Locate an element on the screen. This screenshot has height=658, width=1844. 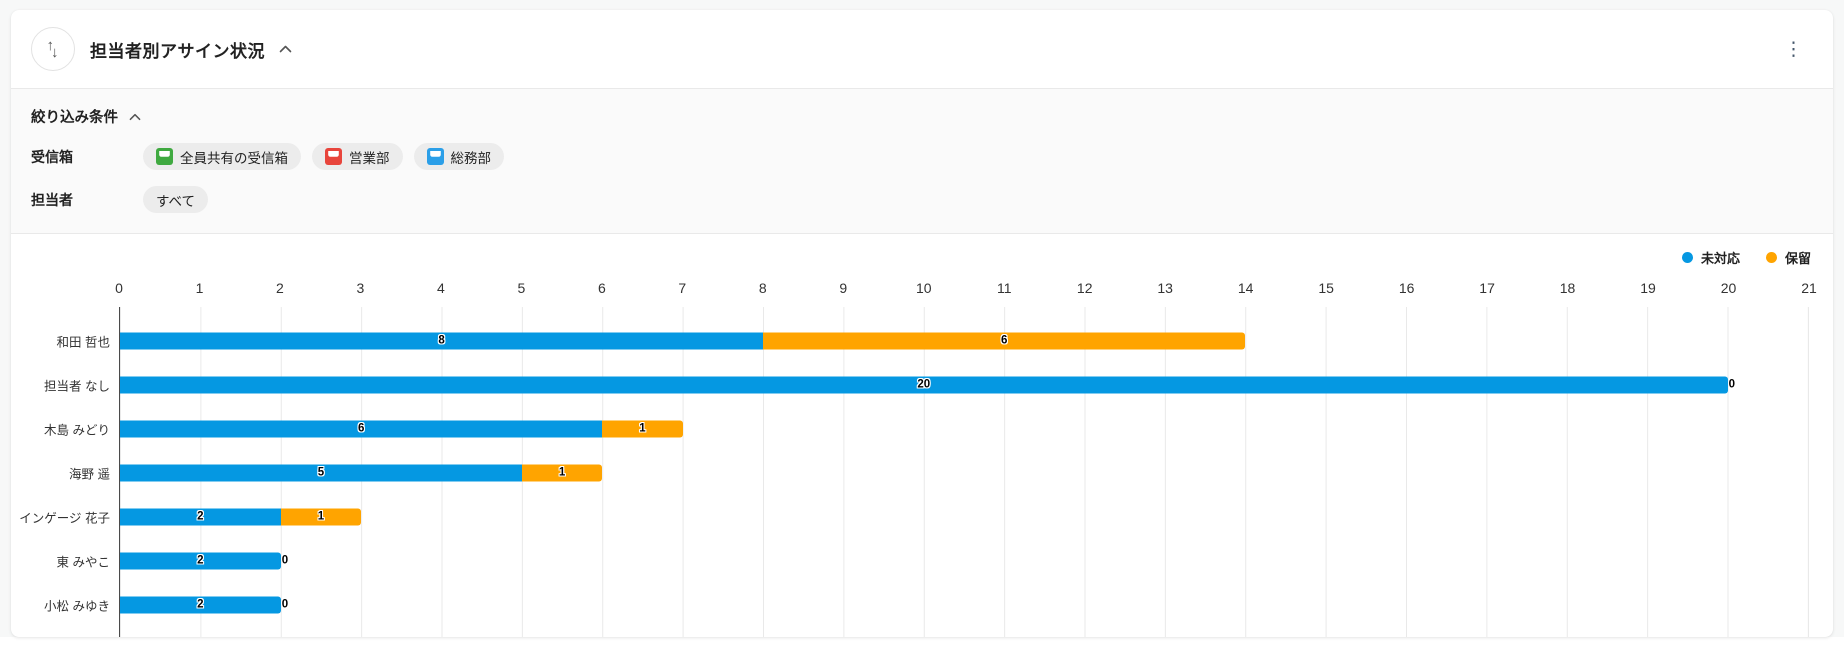
filter-chip: 営業部 is located at coordinates (357, 156).